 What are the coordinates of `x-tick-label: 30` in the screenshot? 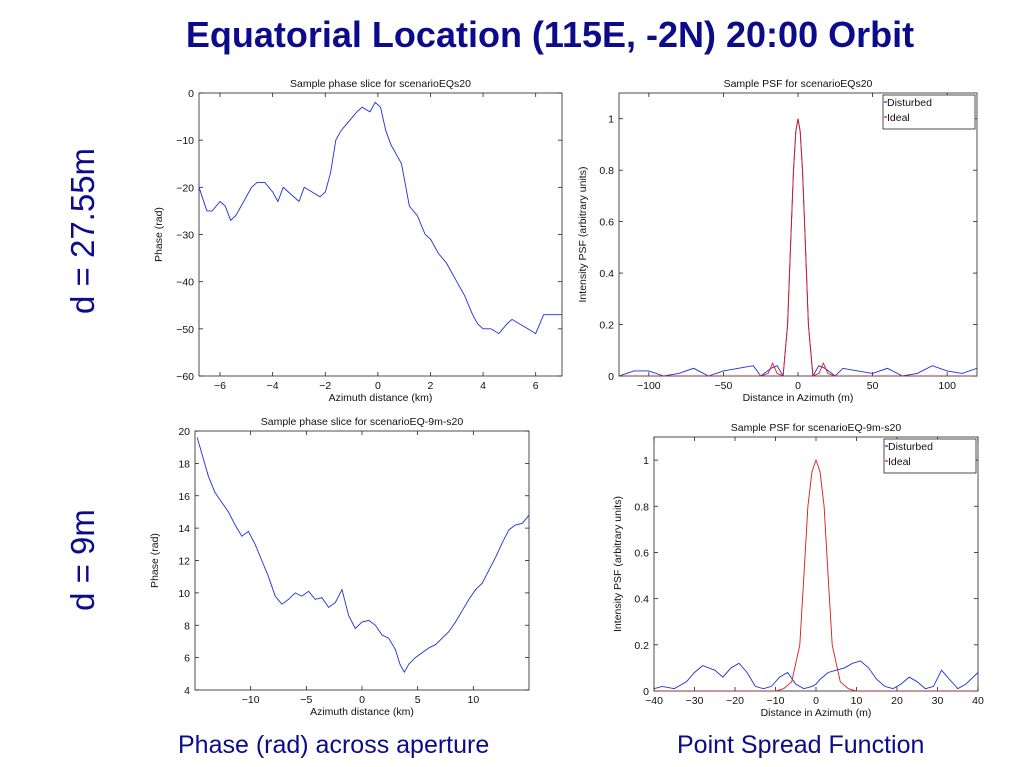 It's located at (938, 701).